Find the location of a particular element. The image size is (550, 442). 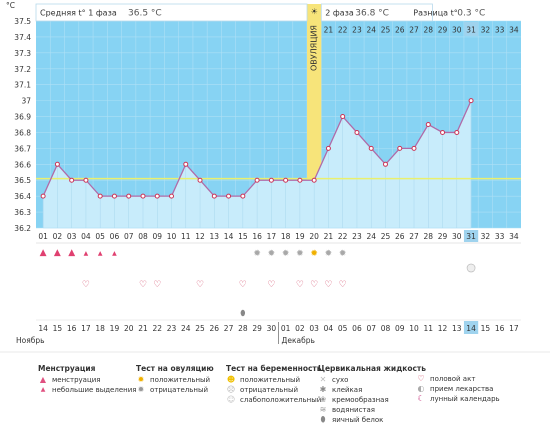

pill-icon is located at coordinates (471, 268).